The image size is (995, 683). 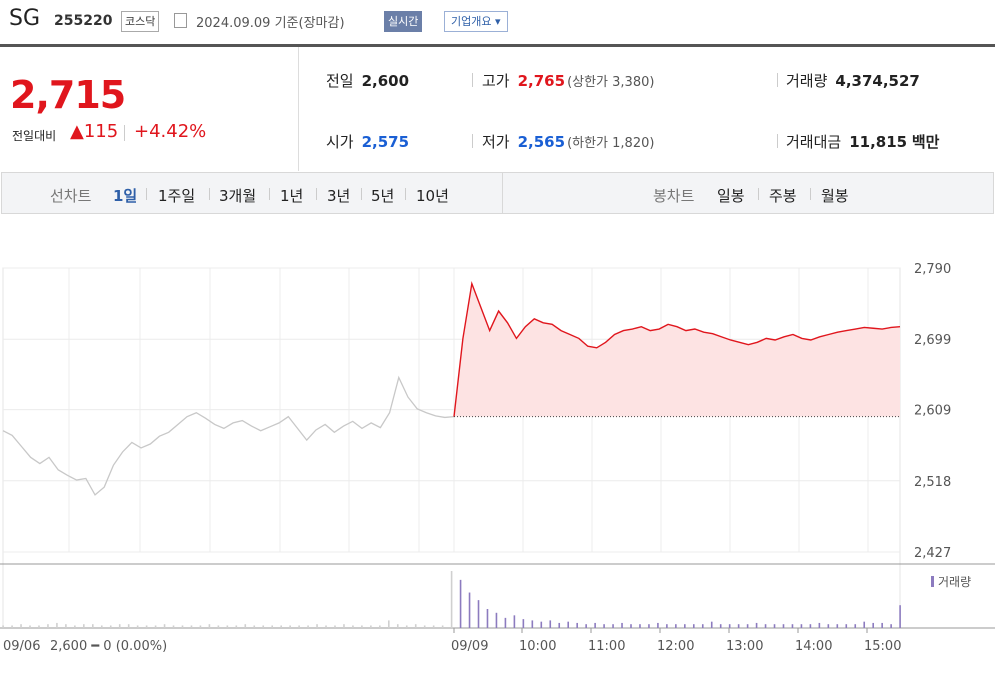 I want to click on x-tick-label: 12:00, so click(x=675, y=646).